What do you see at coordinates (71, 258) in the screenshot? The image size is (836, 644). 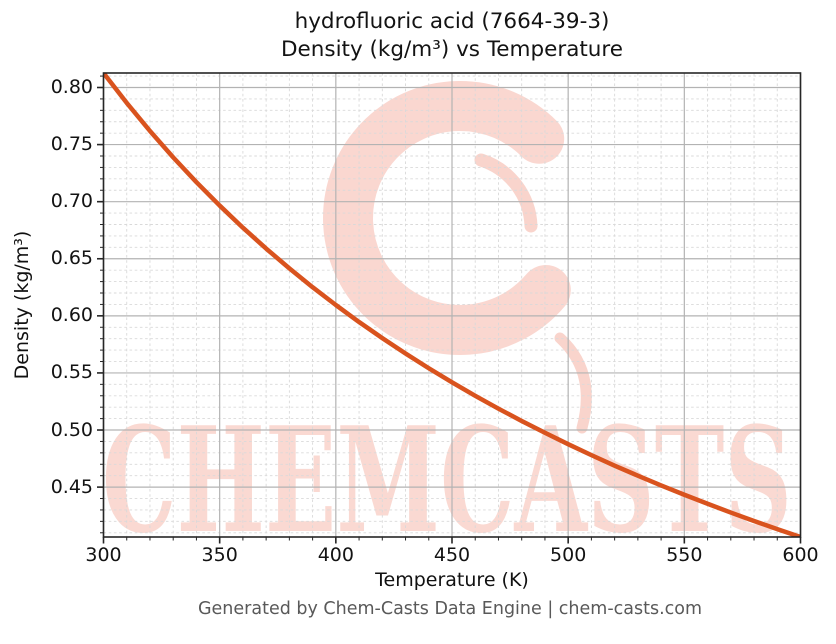 I see `y-tick-label: 0.65` at bounding box center [71, 258].